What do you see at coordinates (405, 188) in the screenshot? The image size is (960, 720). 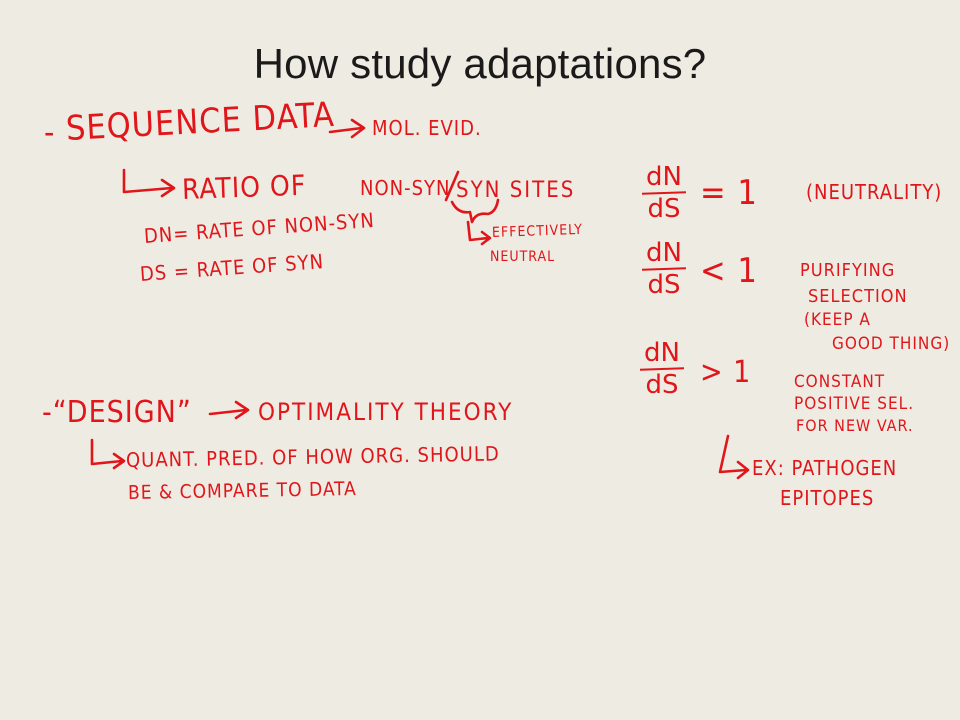 I see `non-syn-label: Non-Syn` at bounding box center [405, 188].